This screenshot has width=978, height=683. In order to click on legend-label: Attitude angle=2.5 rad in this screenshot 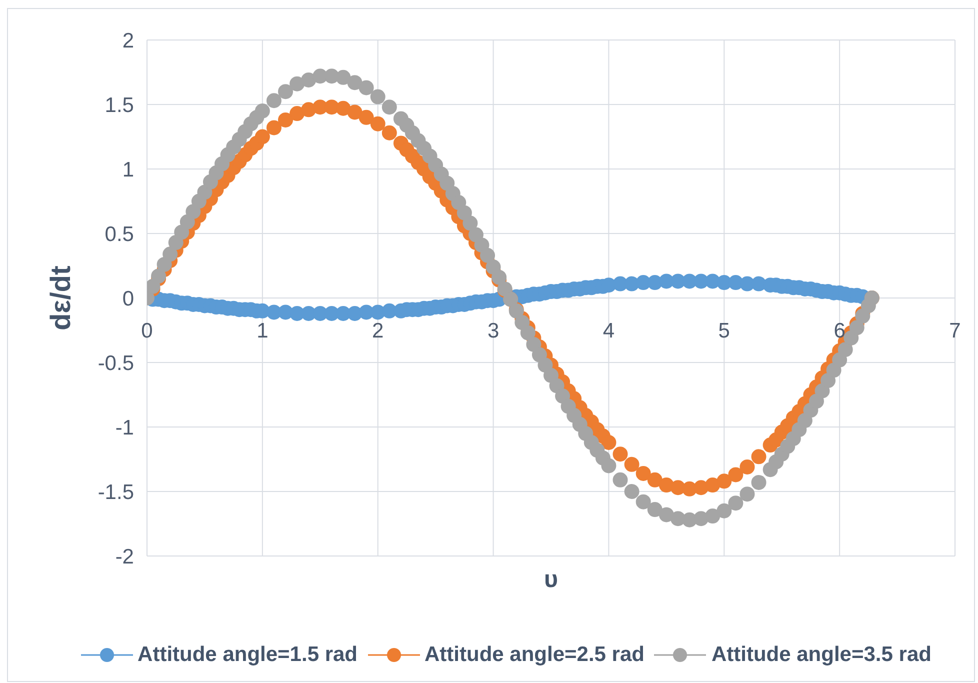, I will do `click(534, 655)`.